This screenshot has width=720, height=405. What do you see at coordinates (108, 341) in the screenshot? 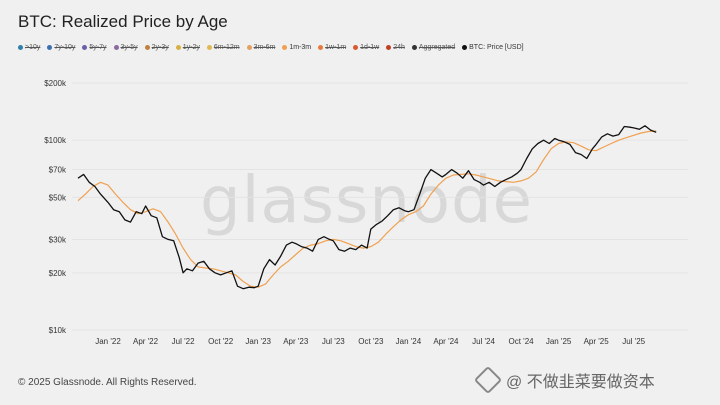
I see `x-tick-label: Jan '22` at bounding box center [108, 341].